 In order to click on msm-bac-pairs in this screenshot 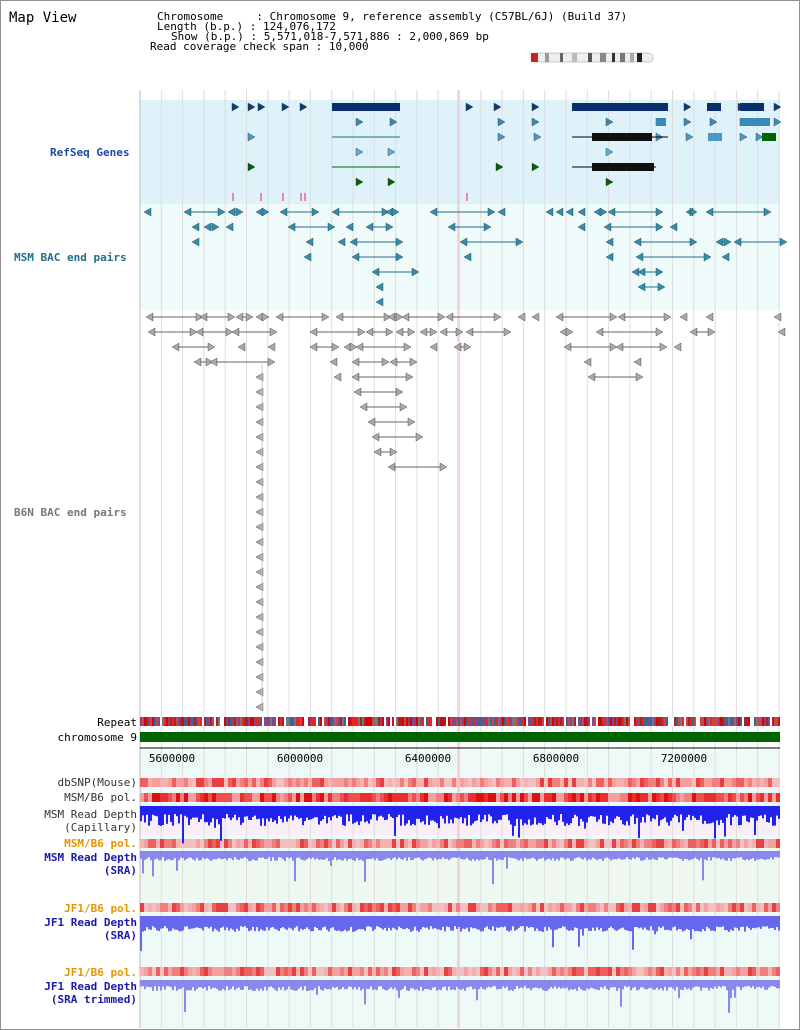, I will do `click(465, 257)`.